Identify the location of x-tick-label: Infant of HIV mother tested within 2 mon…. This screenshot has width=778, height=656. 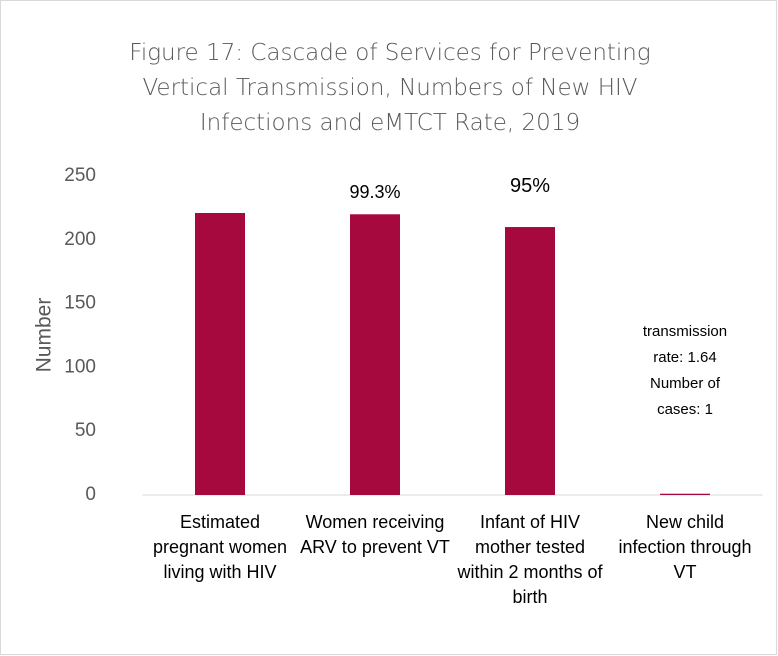
(530, 559).